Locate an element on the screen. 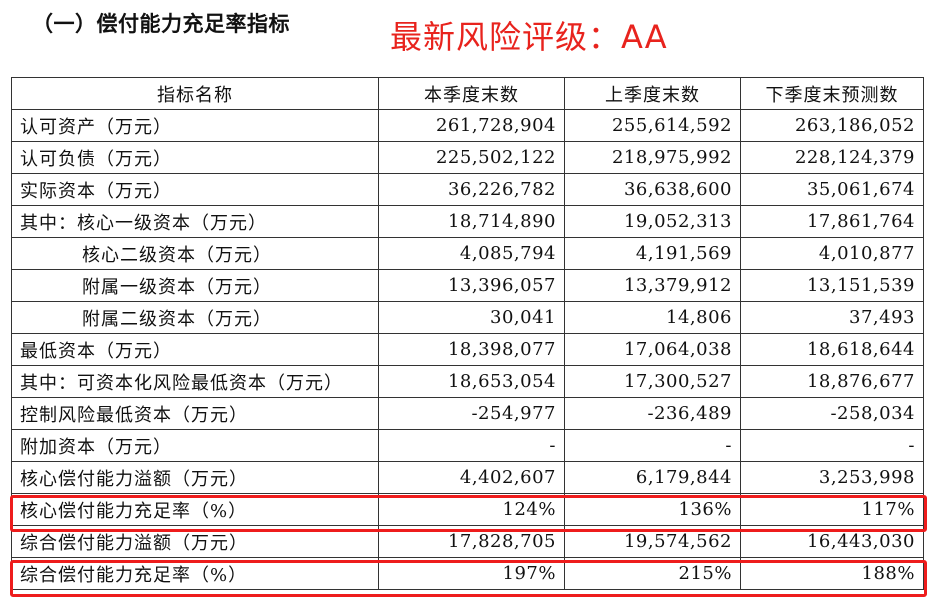 The width and height of the screenshot is (929, 602). forecast-value: 263,186,052 is located at coordinates (832, 125).